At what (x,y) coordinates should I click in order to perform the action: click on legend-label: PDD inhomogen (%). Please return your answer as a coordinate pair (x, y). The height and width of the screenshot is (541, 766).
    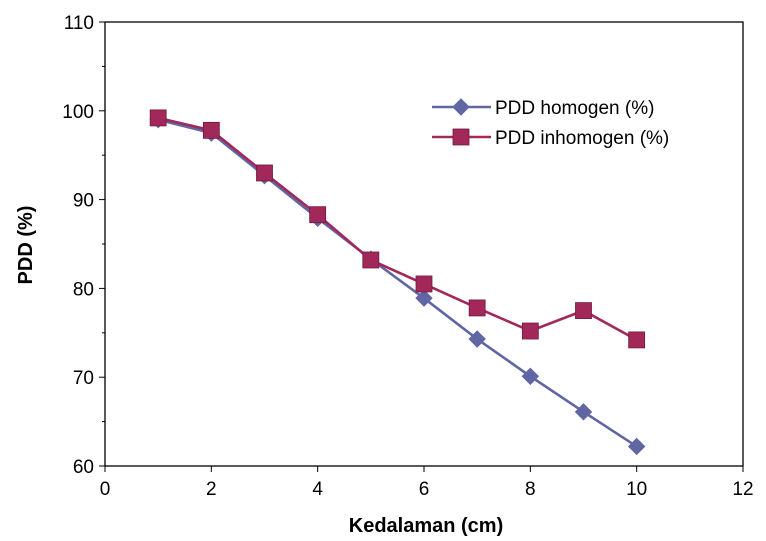
    Looking at the image, I should click on (582, 138).